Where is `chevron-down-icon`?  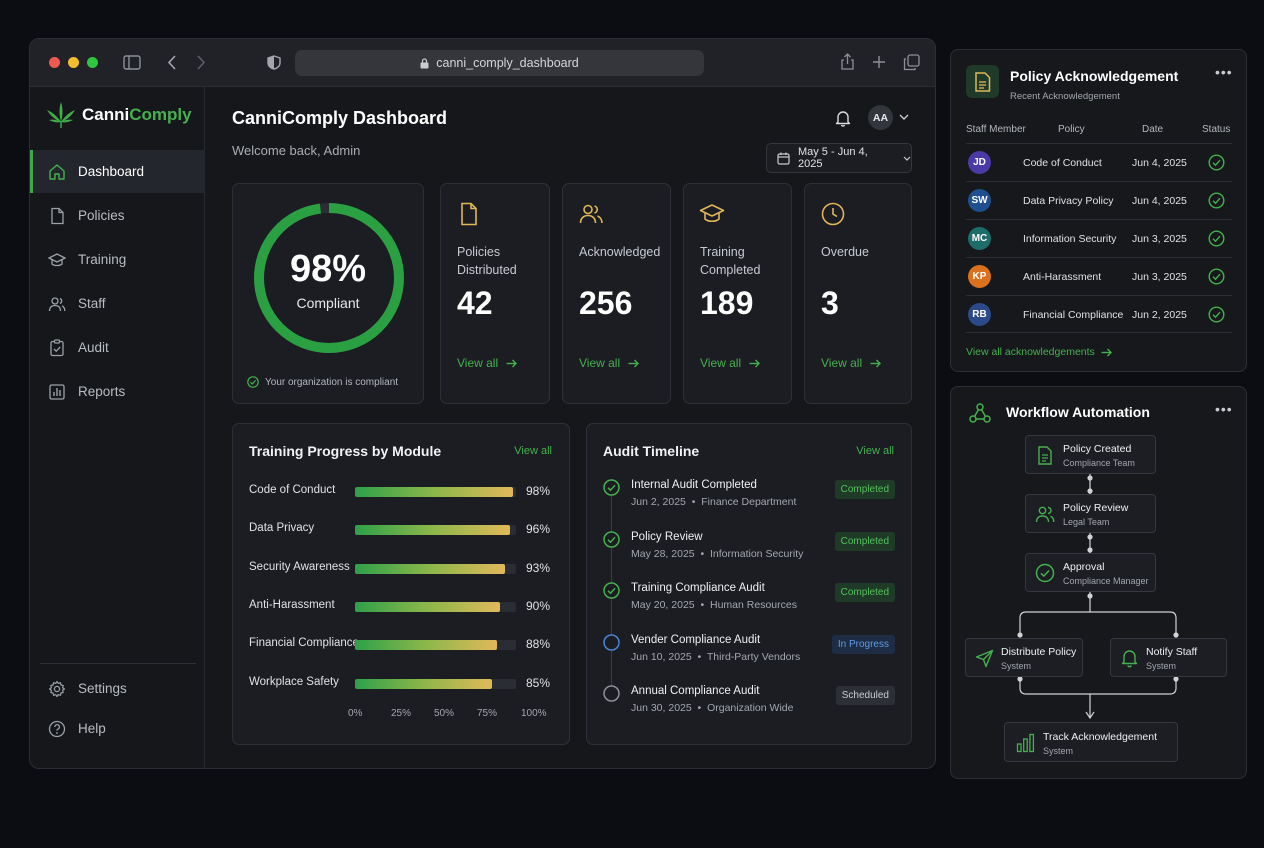 chevron-down-icon is located at coordinates (904, 117).